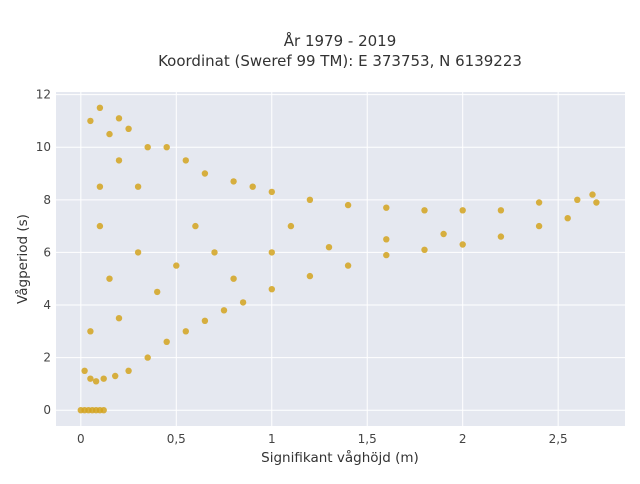 The height and width of the screenshot is (484, 640). What do you see at coordinates (47, 252) in the screenshot?
I see `y-tick-label: 6` at bounding box center [47, 252].